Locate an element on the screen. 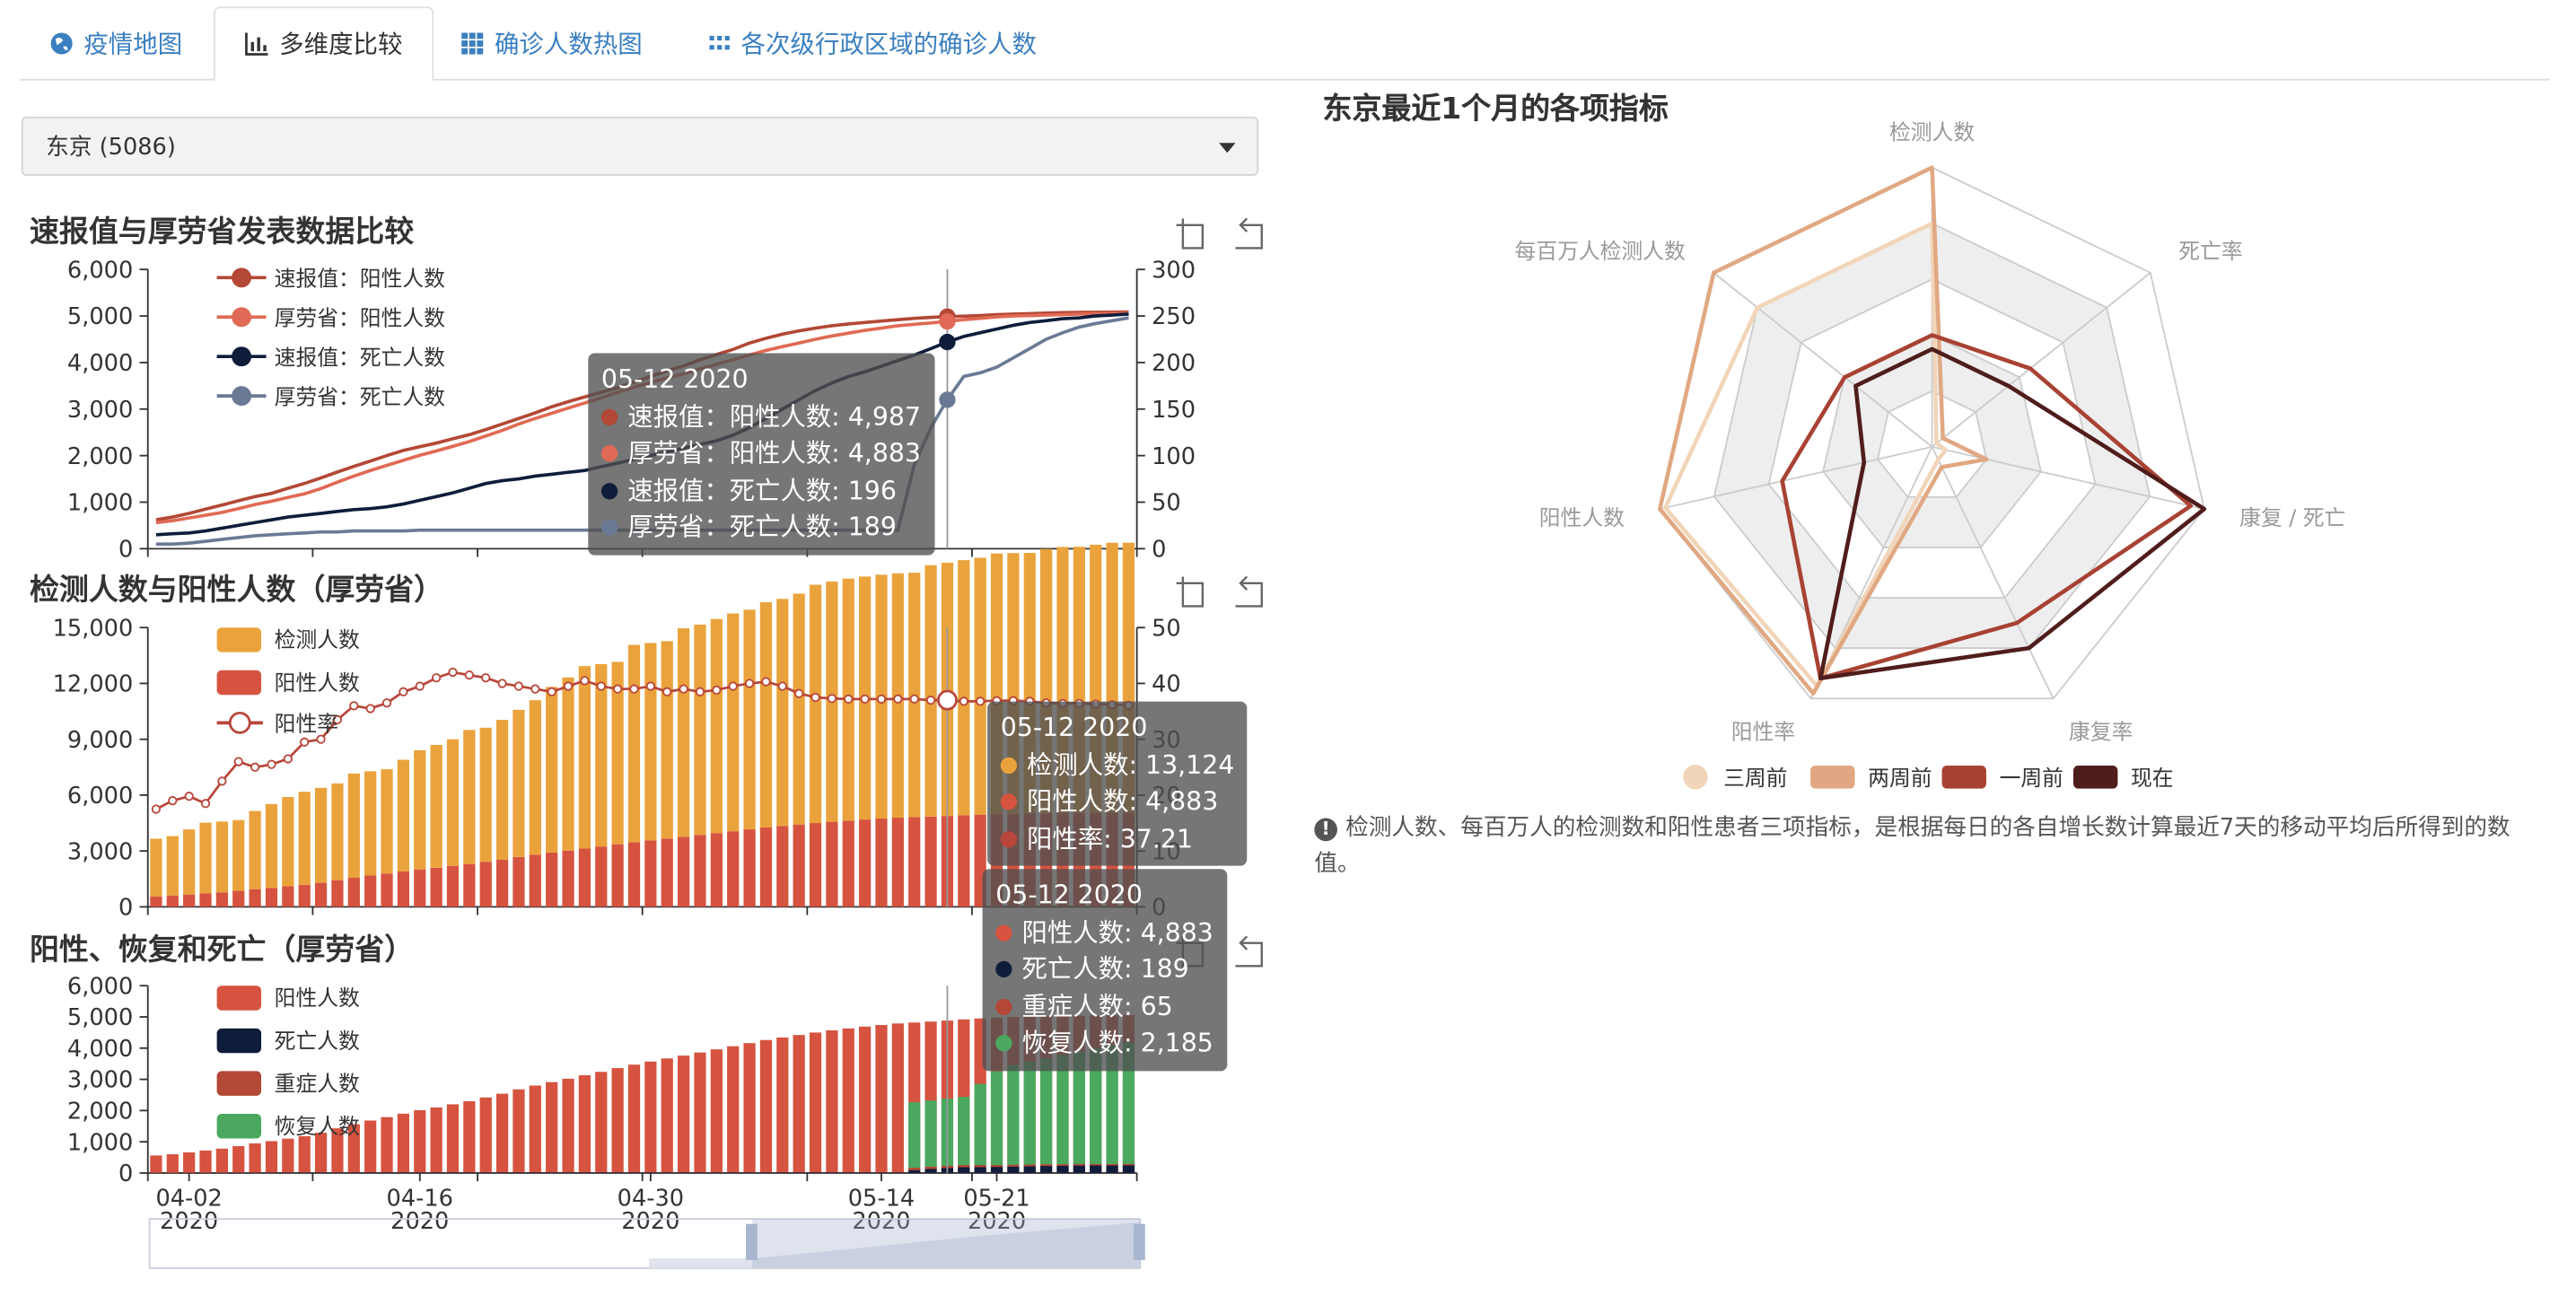  y-tick-label: 12,000 is located at coordinates (93, 684).